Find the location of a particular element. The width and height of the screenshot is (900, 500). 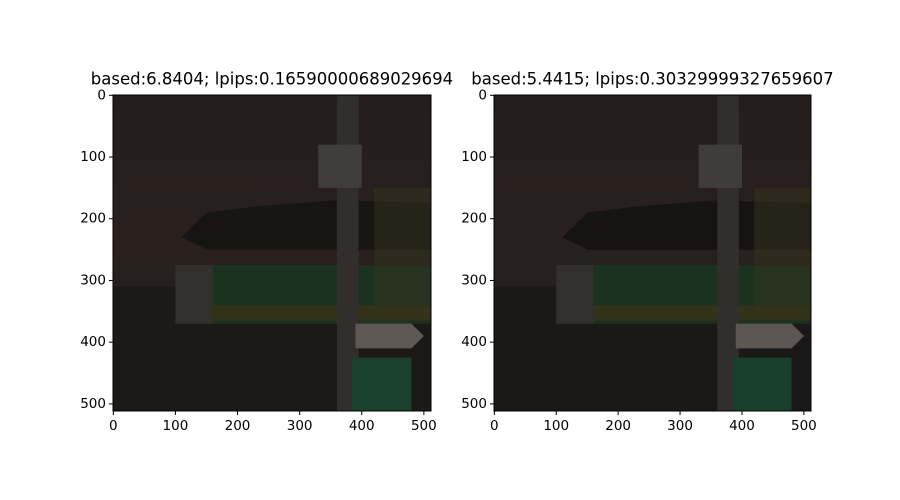

axes-title: based:6.8404; lpips:0.16590000689029694 is located at coordinates (272, 79).